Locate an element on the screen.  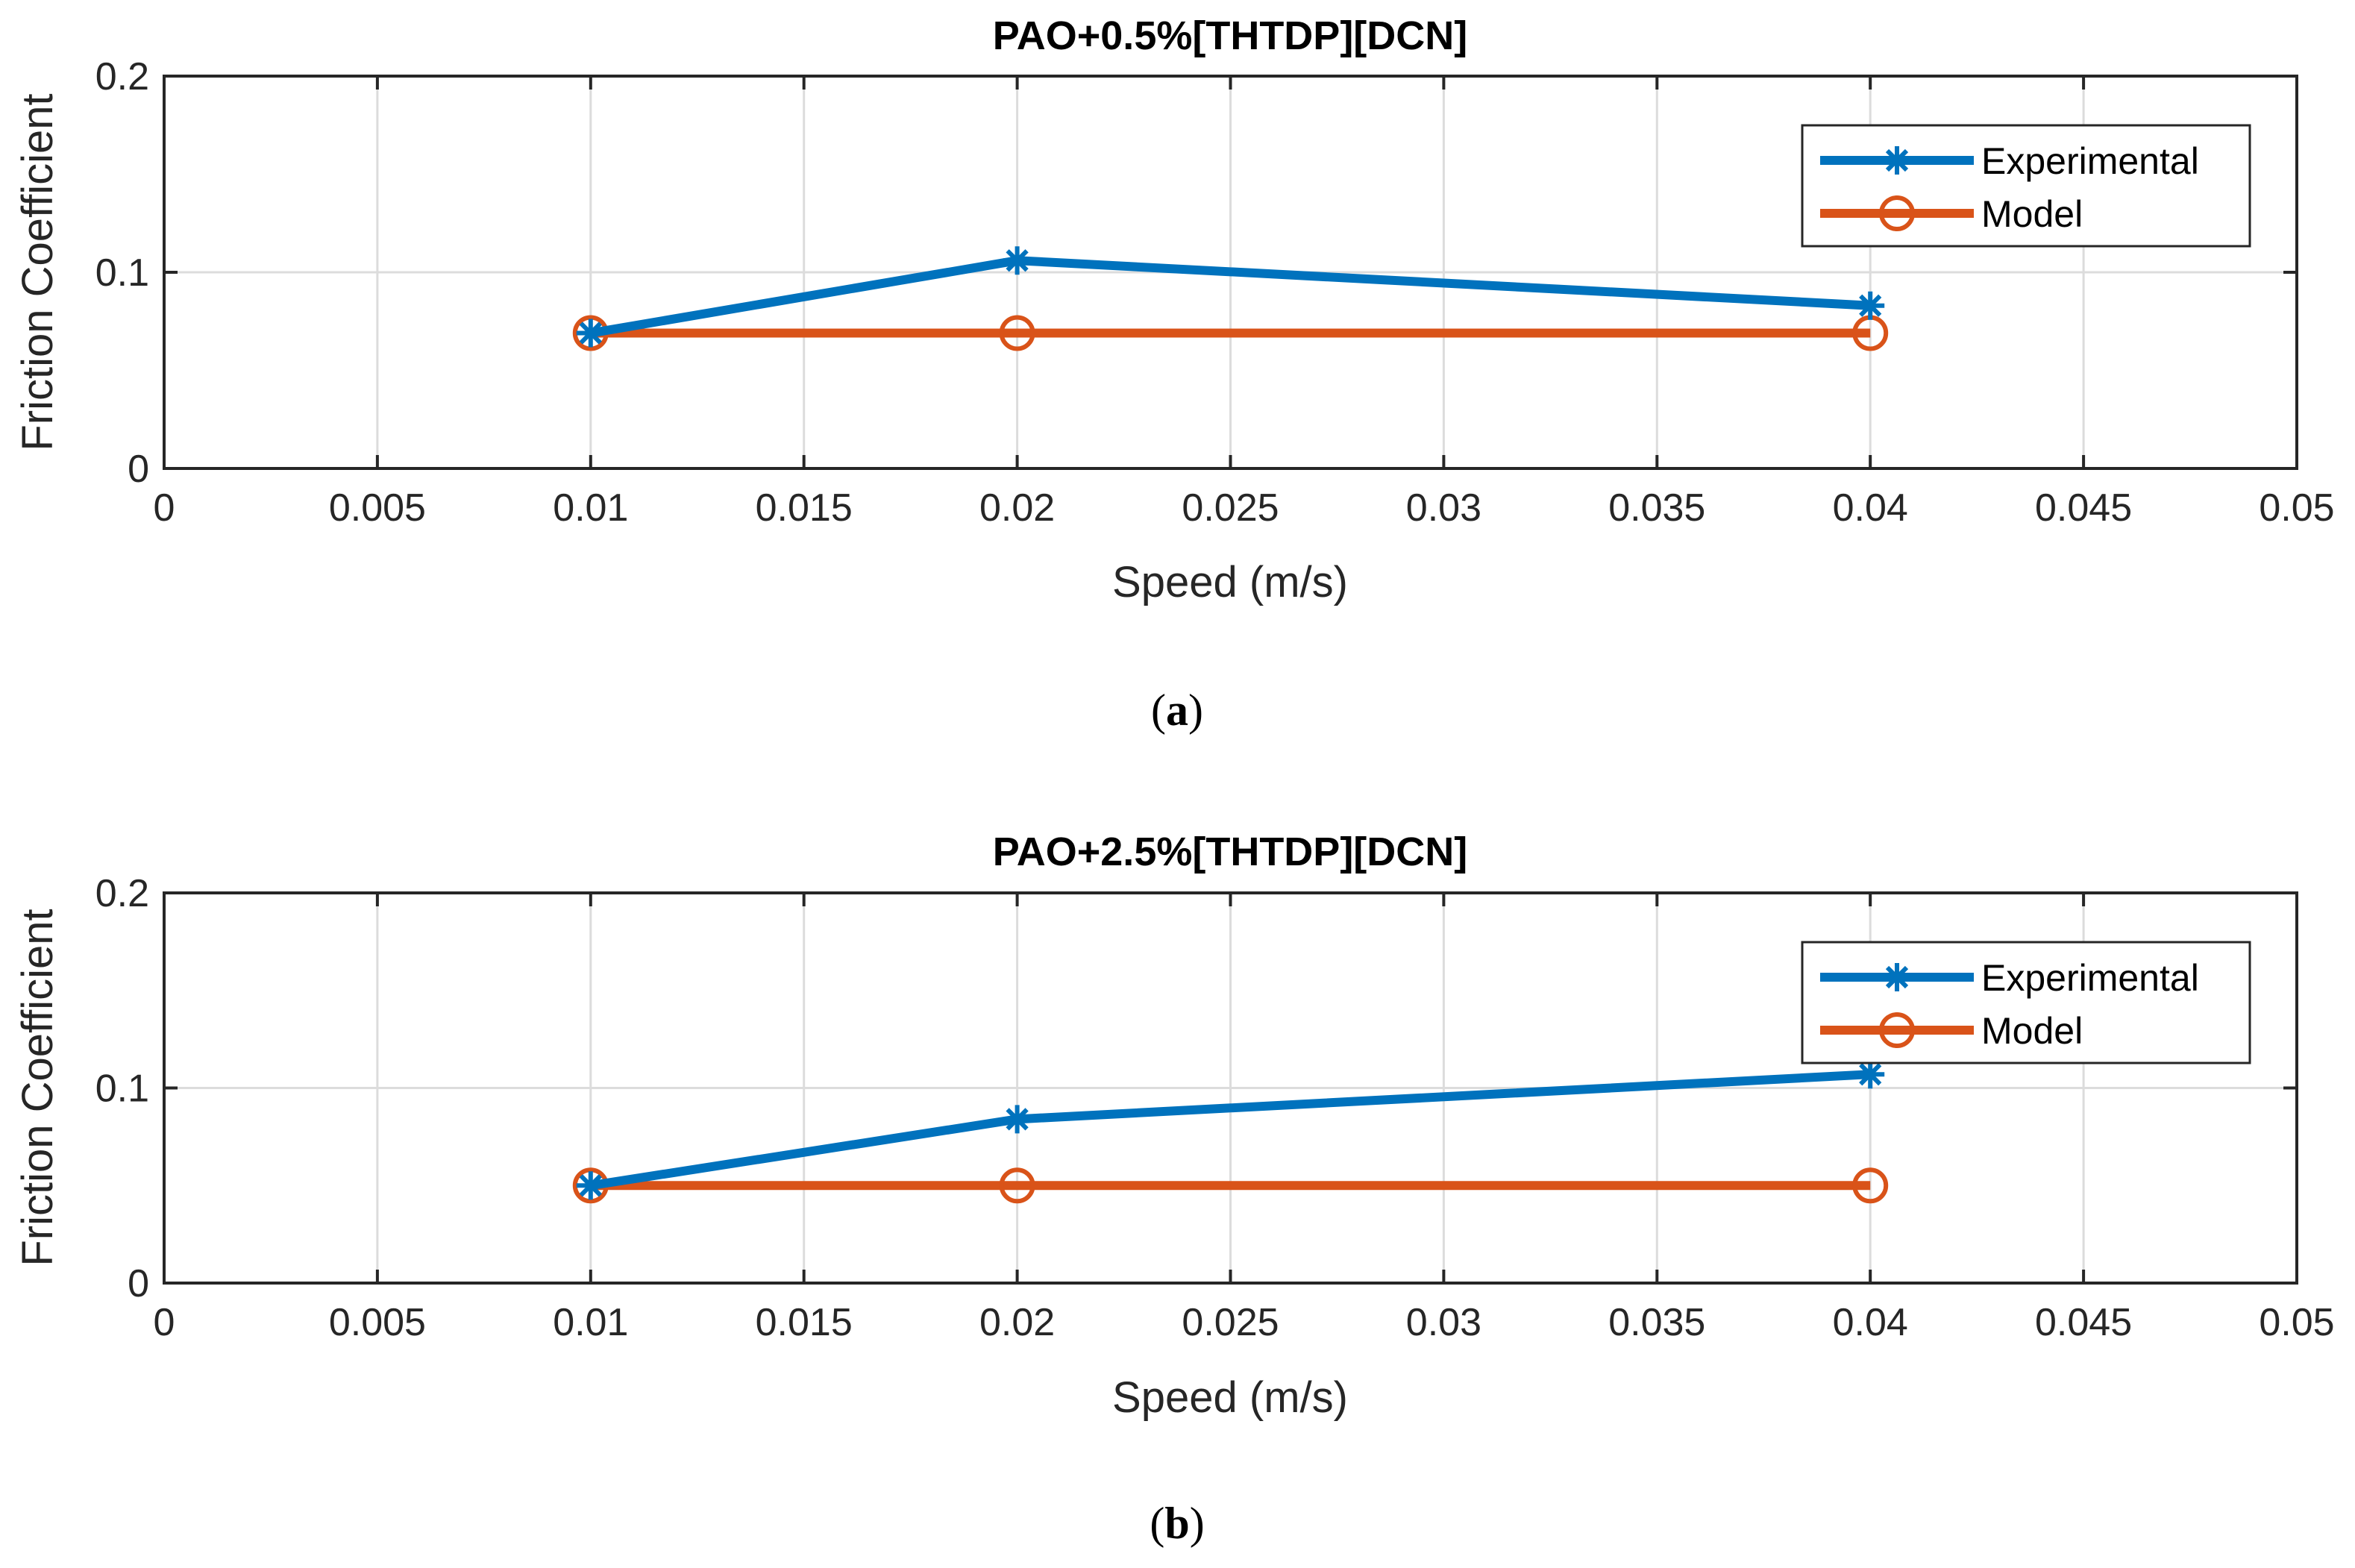
panel-caption-letter: a is located at coordinates (1177, 710).